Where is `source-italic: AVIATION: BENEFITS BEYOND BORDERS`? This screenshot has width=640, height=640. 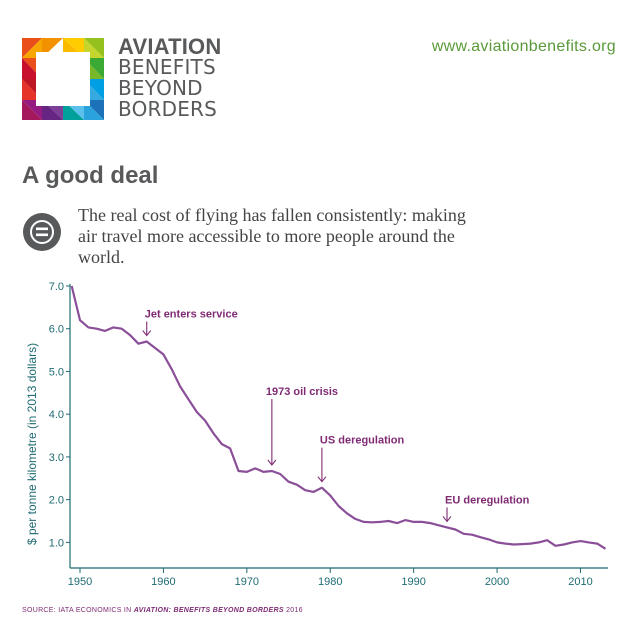 source-italic: AVIATION: BENEFITS BEYOND BORDERS is located at coordinates (208, 610).